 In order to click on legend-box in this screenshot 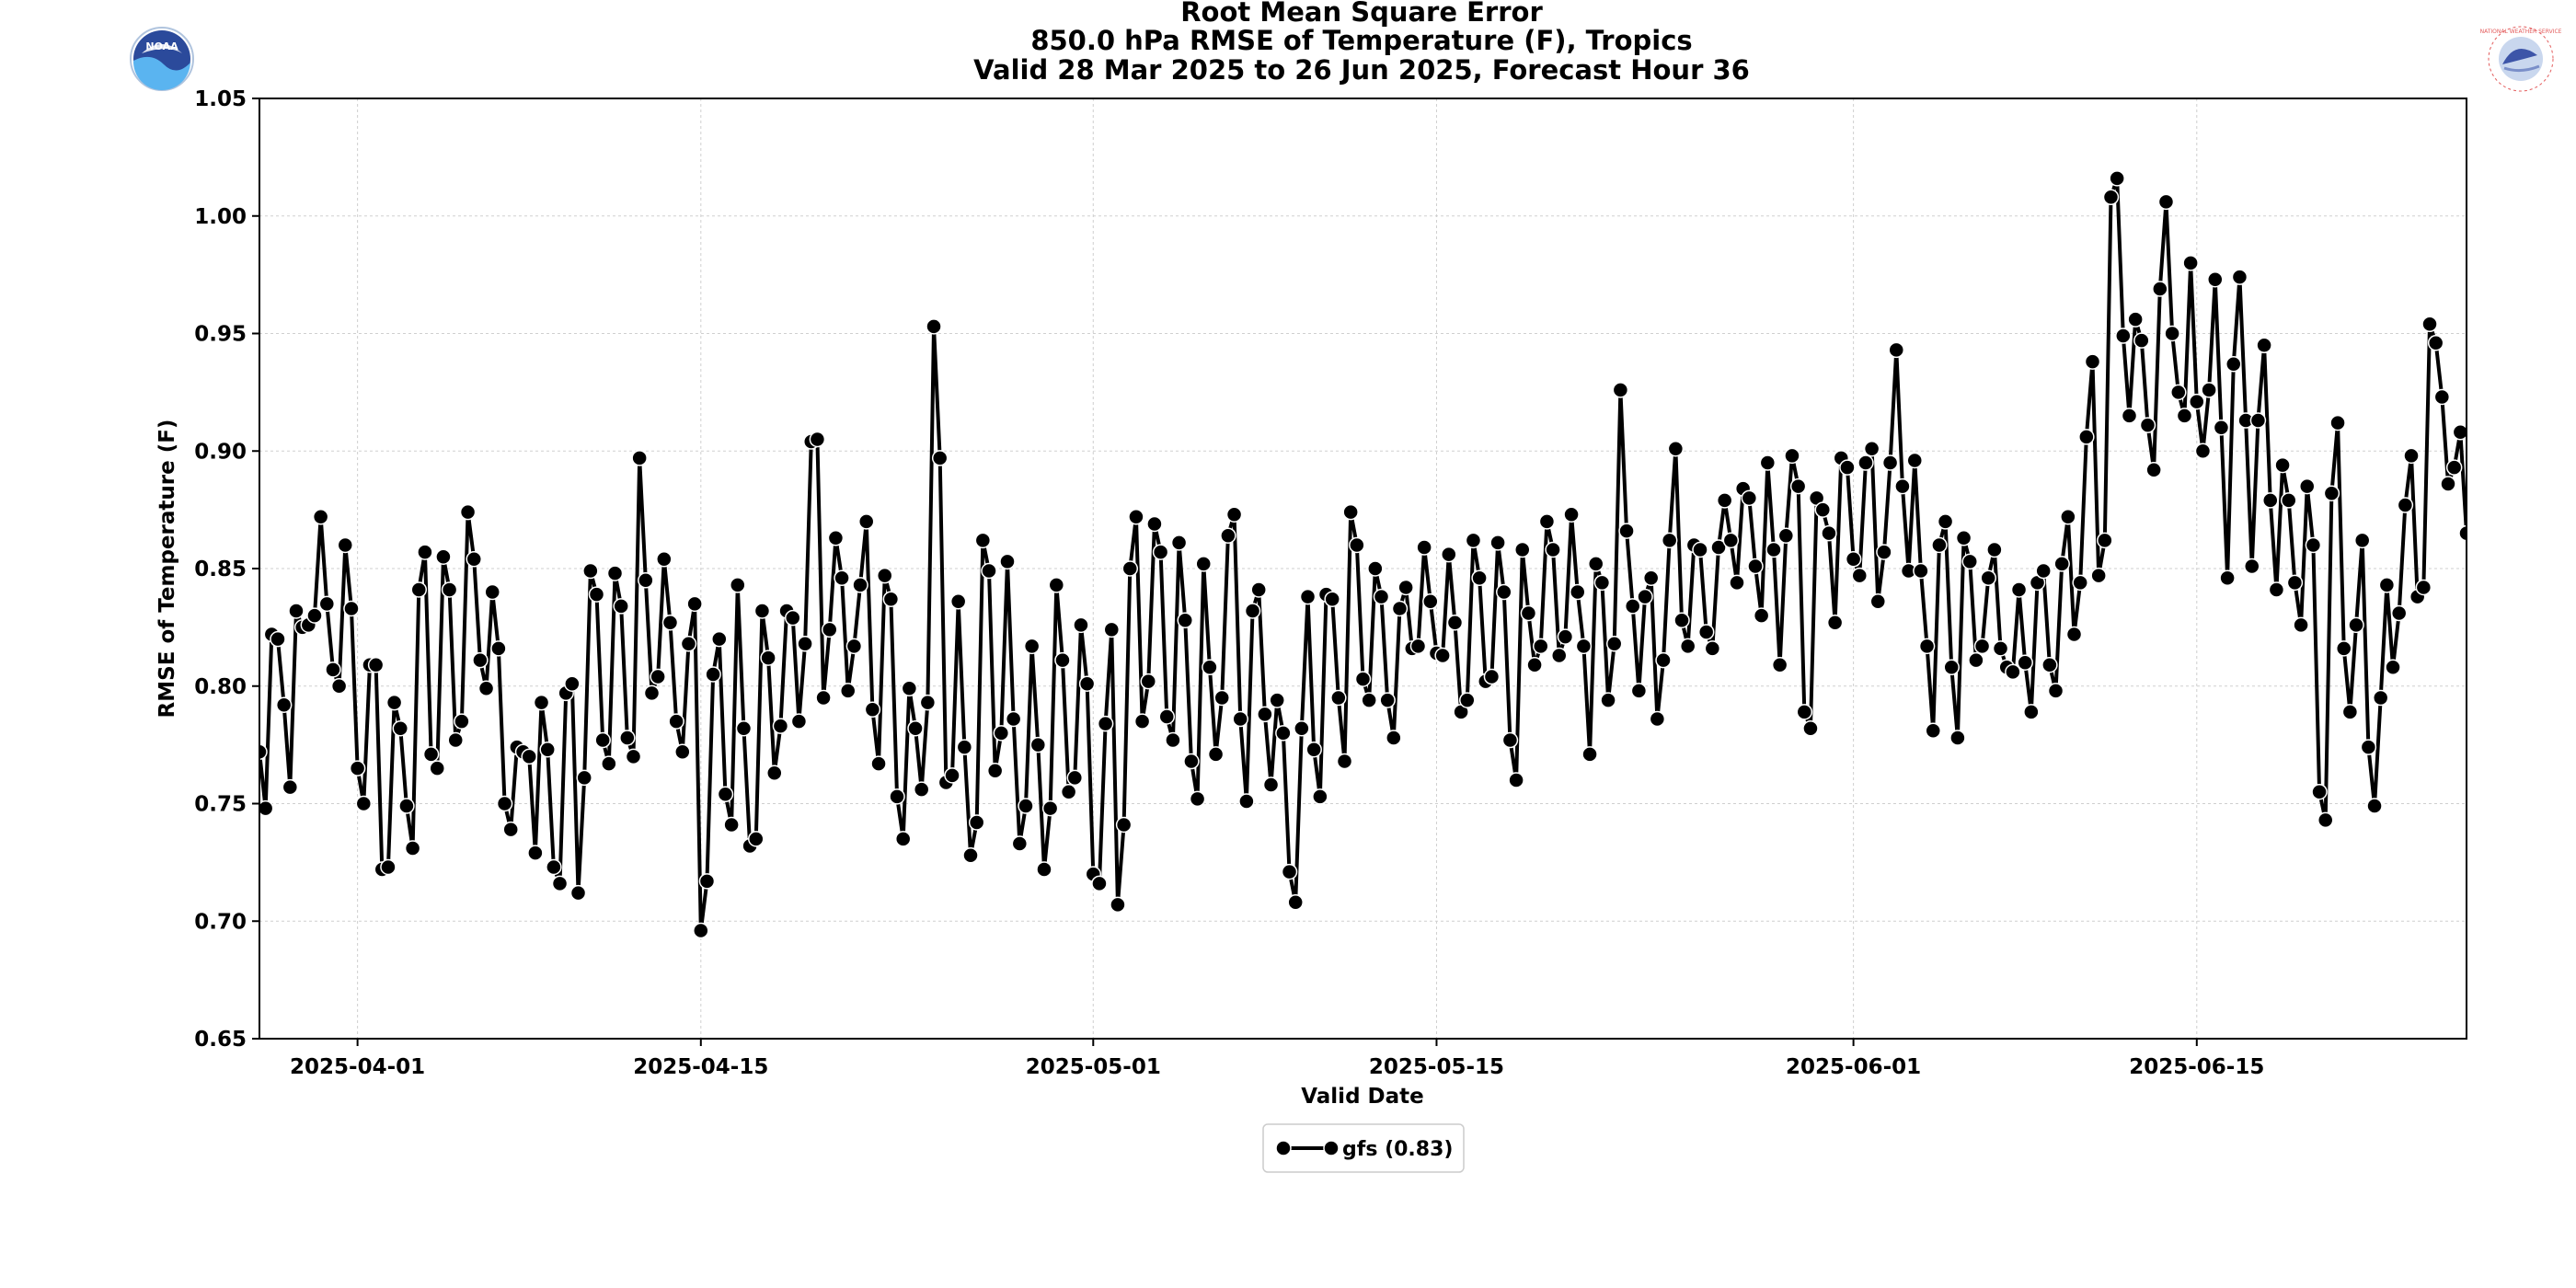, I will do `click(1363, 1148)`.